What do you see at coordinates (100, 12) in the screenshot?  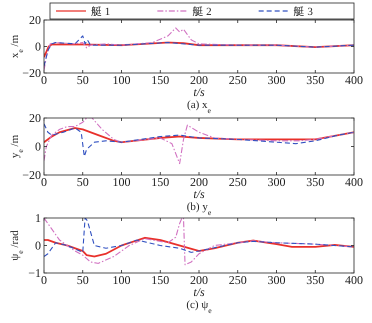 I see `legend-label: 艇 1` at bounding box center [100, 12].